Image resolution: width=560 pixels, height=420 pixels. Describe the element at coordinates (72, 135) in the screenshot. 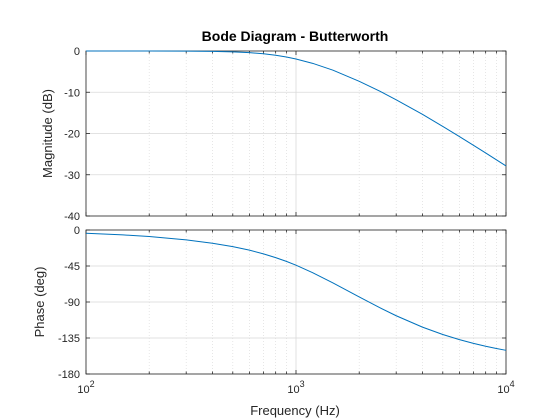

I see `magnitude-y-tick-label: -20` at that location.